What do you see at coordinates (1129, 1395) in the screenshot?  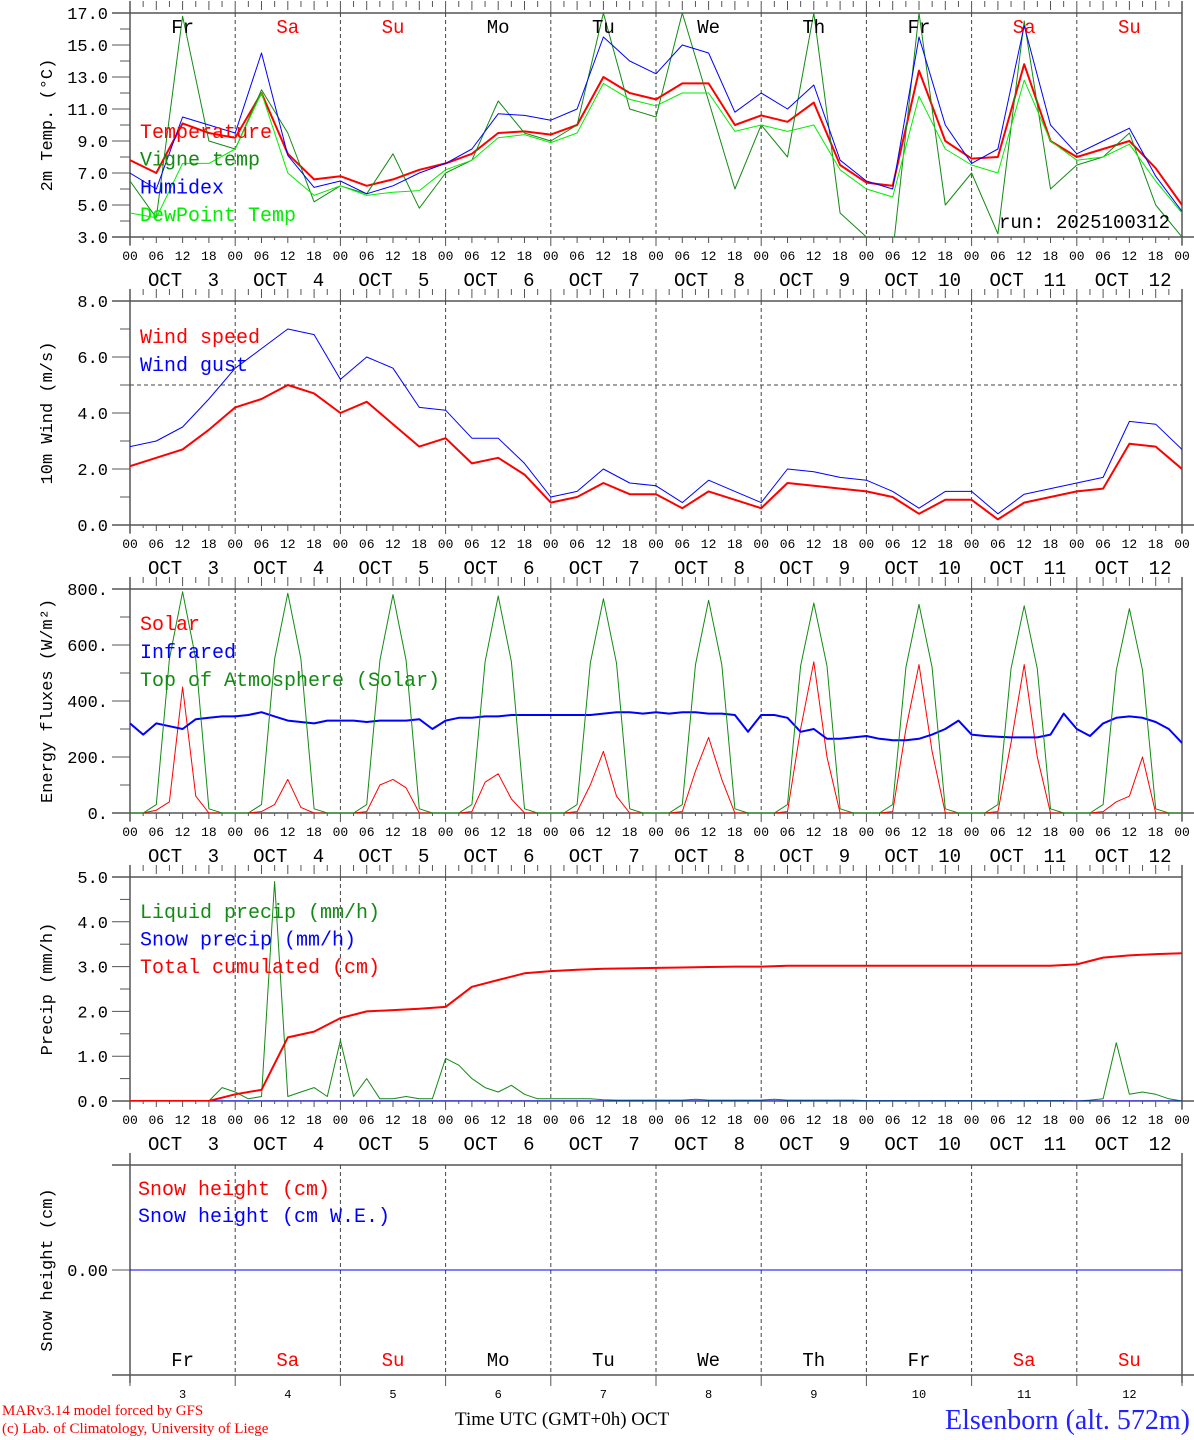 I see `day-number-label: 12` at bounding box center [1129, 1395].